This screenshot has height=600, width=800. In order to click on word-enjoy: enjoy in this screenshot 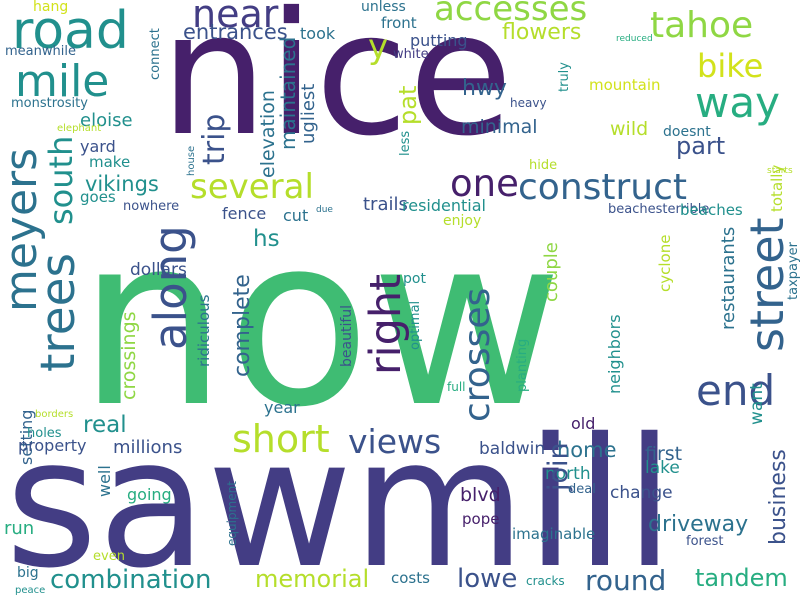, I will do `click(462, 221)`.